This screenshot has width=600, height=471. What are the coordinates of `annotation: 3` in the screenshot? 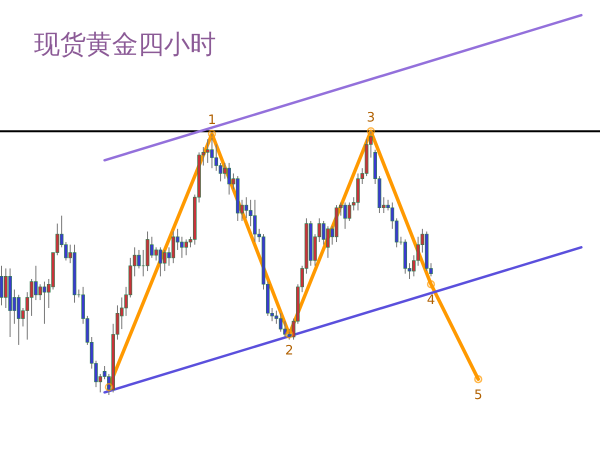 It's located at (371, 118).